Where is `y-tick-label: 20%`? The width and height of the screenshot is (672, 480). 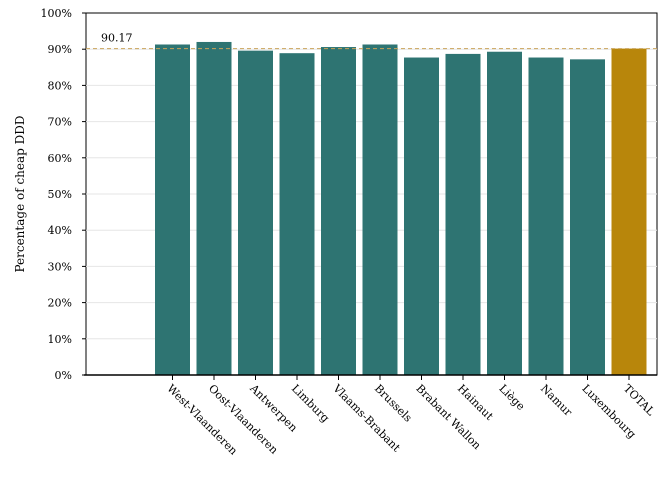 y-tick-label: 20% is located at coordinates (60, 303).